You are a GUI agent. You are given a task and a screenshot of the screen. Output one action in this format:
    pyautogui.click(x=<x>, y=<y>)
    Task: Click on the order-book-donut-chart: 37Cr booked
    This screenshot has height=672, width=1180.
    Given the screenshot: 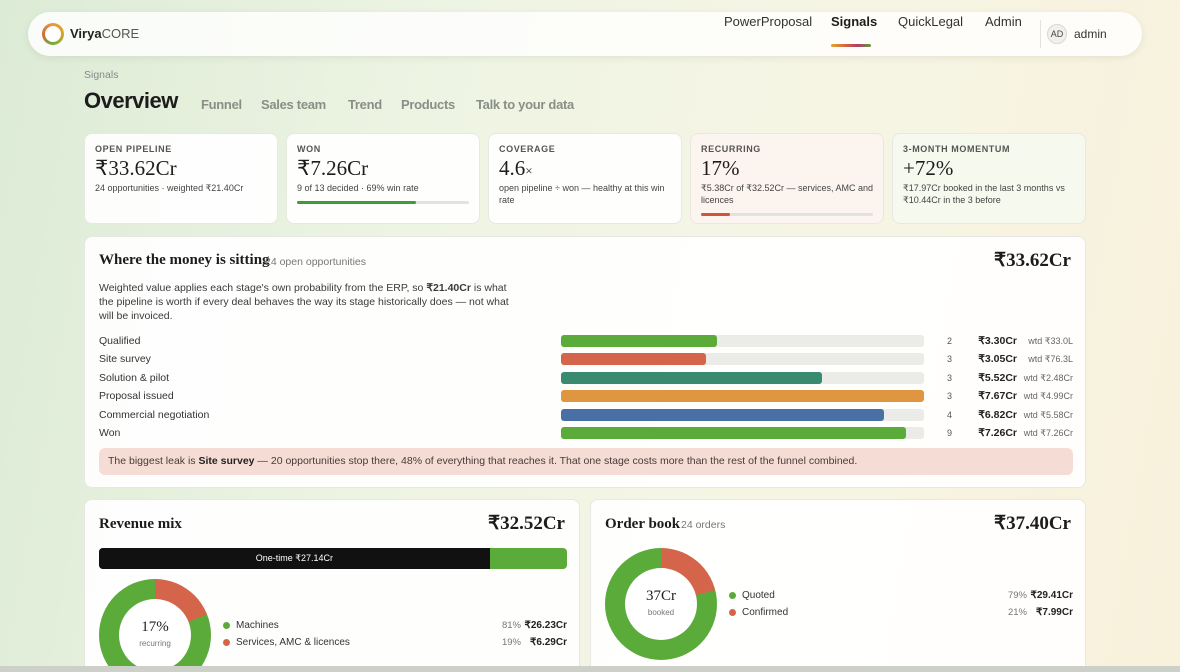 What is the action you would take?
    pyautogui.click(x=661, y=604)
    